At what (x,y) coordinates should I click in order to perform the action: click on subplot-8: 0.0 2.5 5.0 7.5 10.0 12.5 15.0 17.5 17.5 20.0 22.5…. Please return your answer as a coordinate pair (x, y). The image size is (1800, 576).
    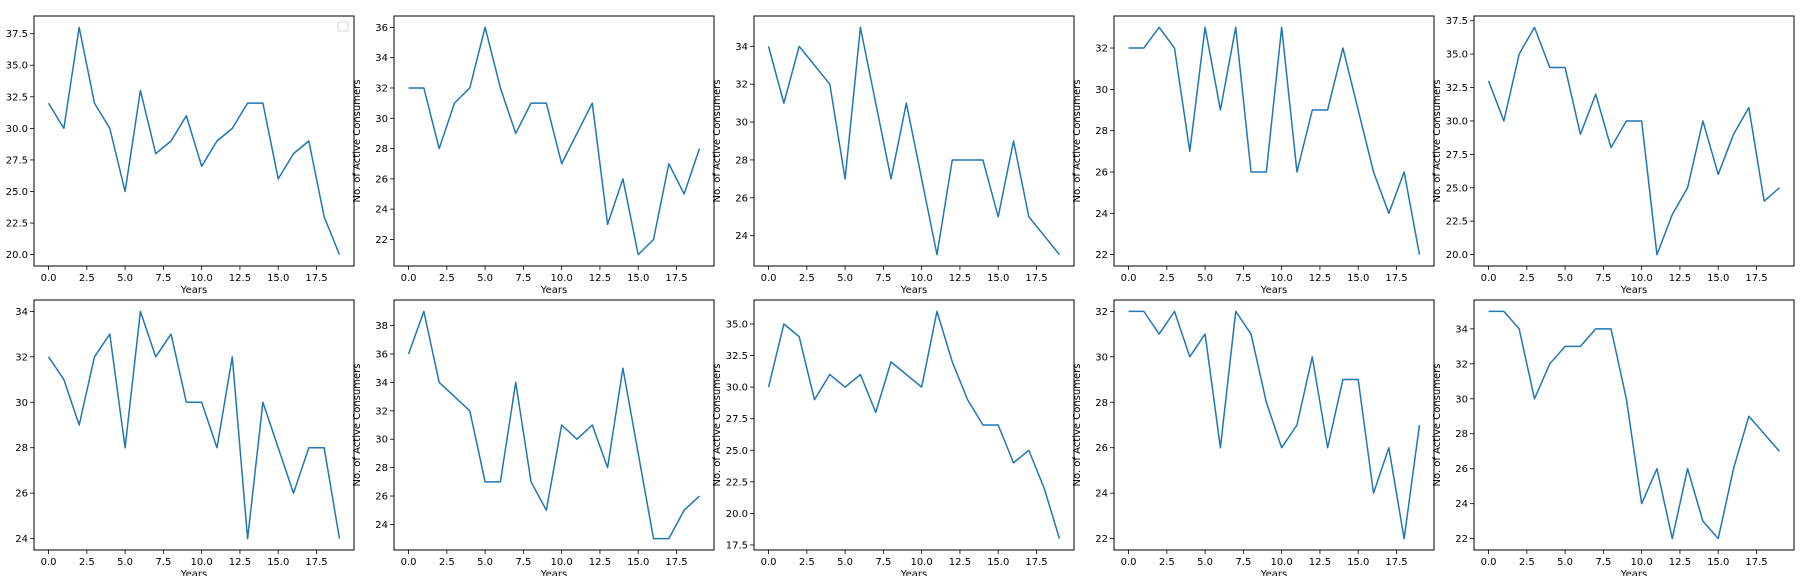
    Looking at the image, I should click on (893, 437).